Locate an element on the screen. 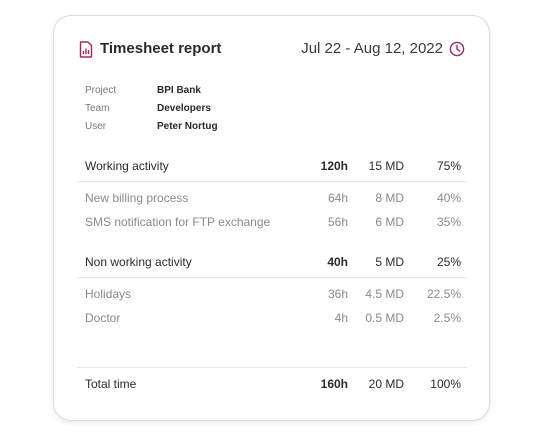  activity-label: Doctor is located at coordinates (103, 318).